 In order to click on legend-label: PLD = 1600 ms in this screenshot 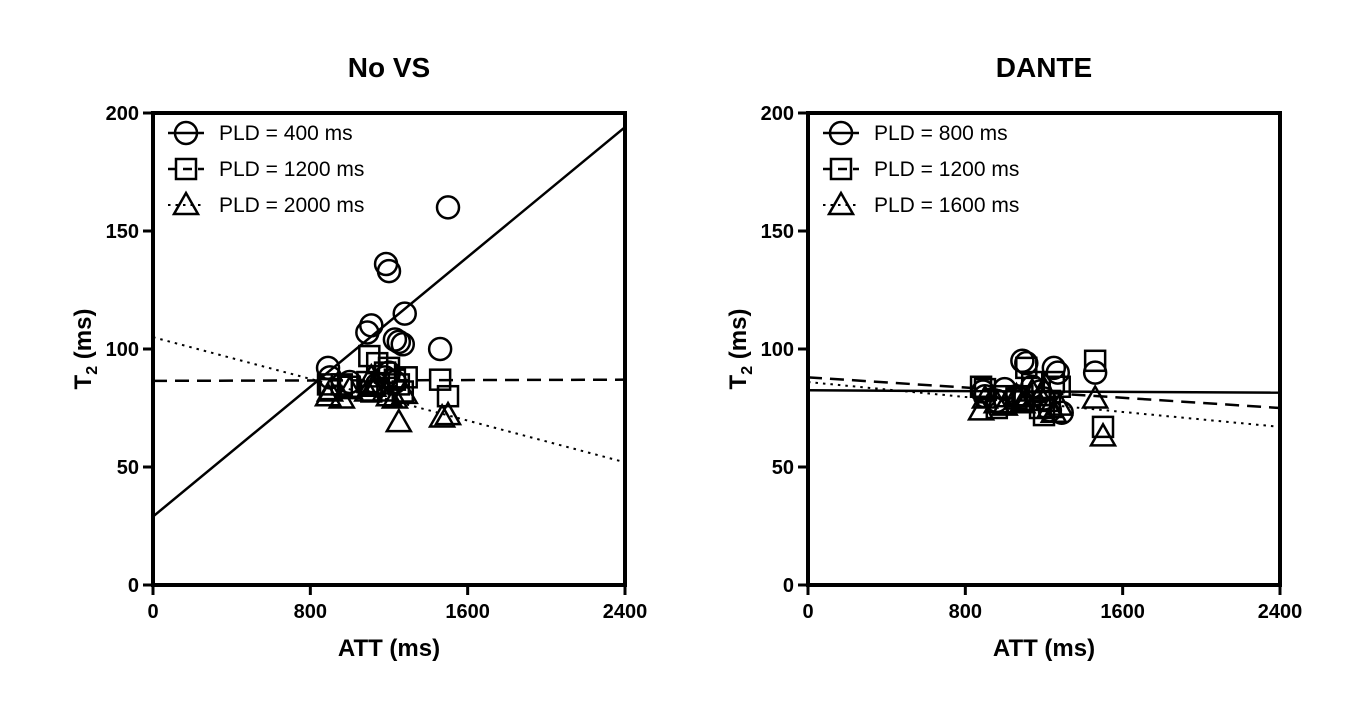, I will do `click(946, 205)`.